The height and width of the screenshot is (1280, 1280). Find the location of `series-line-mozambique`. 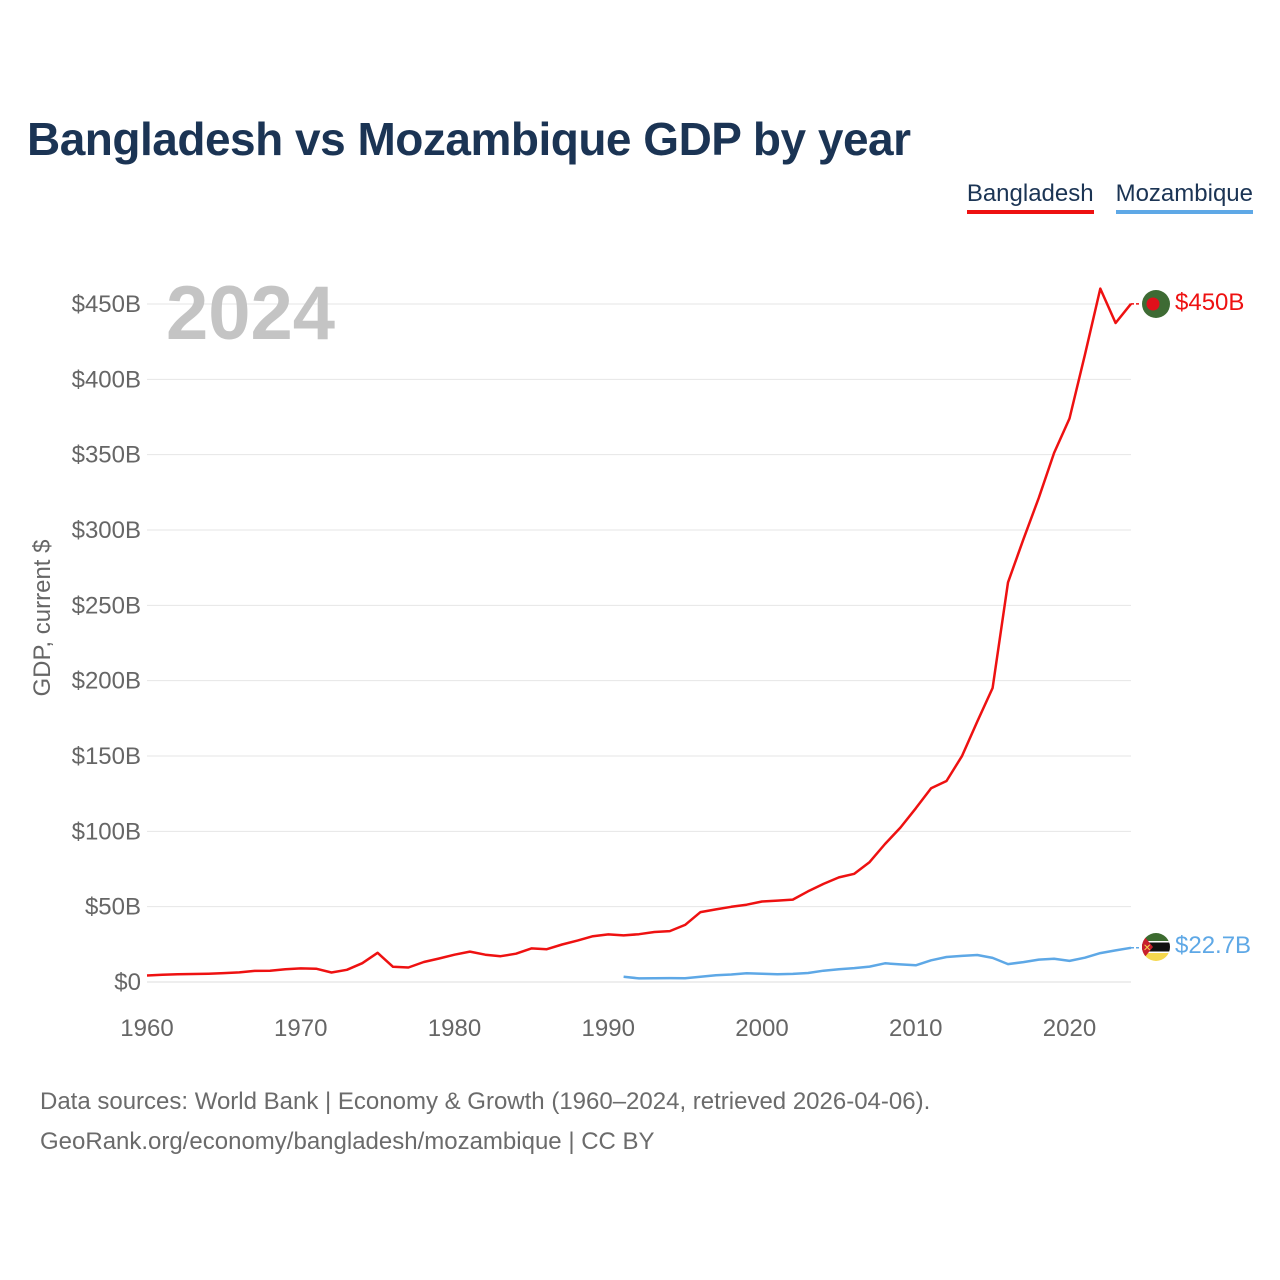

series-line-mozambique is located at coordinates (877, 963).